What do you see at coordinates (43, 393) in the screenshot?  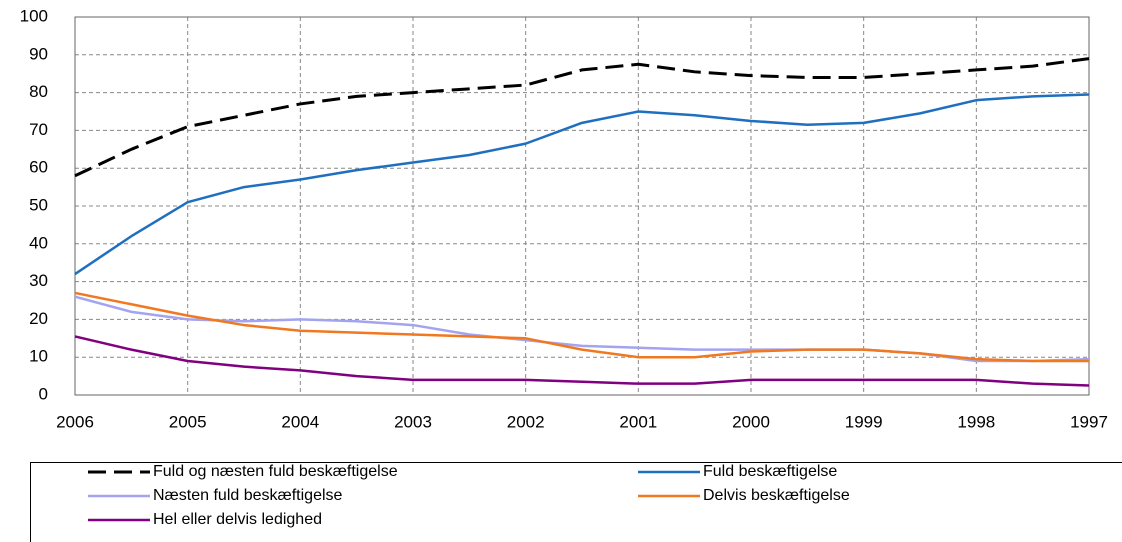 I see `y-tick-label: 0` at bounding box center [43, 393].